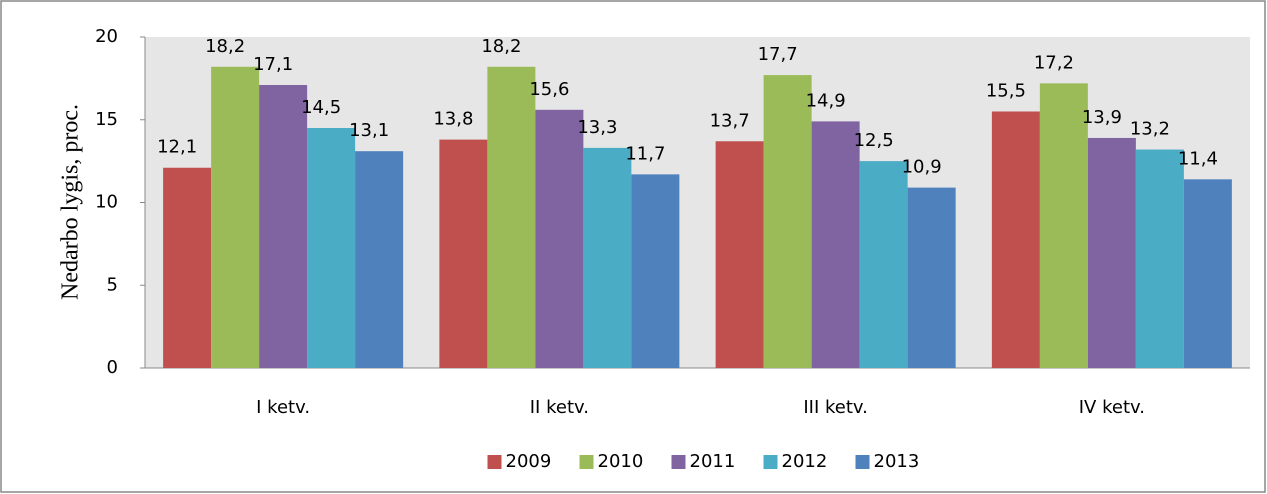 The width and height of the screenshot is (1267, 494). I want to click on data-label: 14,9, so click(826, 100).